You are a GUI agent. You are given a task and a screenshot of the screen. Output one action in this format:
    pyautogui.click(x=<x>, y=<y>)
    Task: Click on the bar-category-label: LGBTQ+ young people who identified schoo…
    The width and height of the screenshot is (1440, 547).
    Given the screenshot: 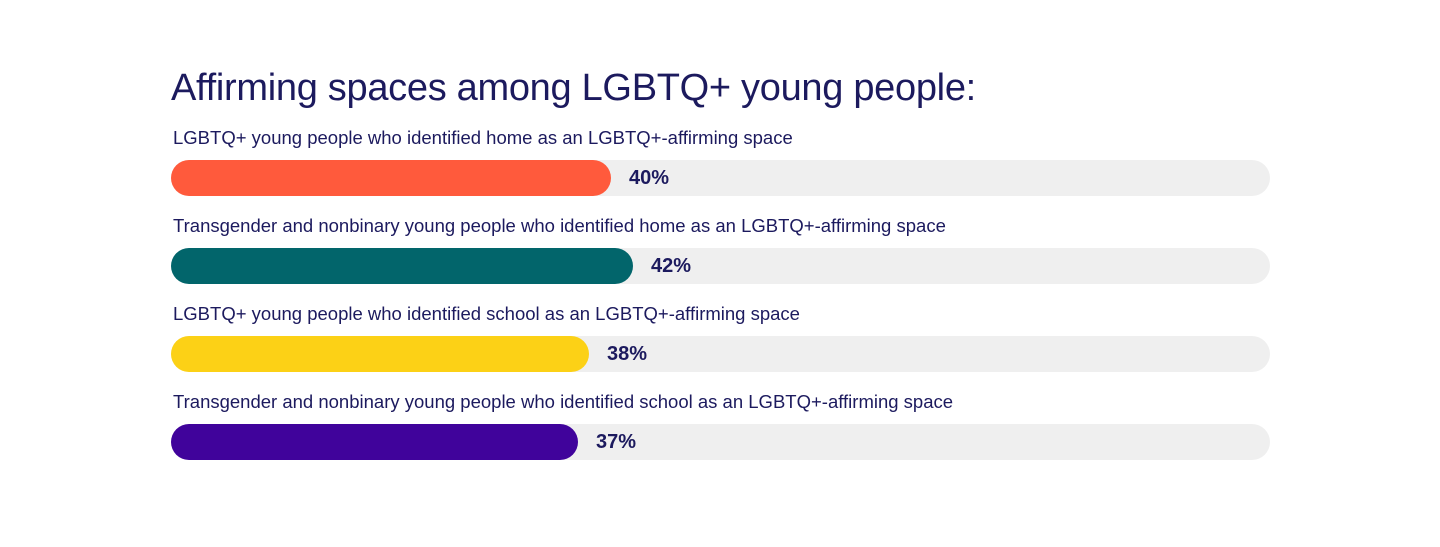 What is the action you would take?
    pyautogui.click(x=486, y=313)
    